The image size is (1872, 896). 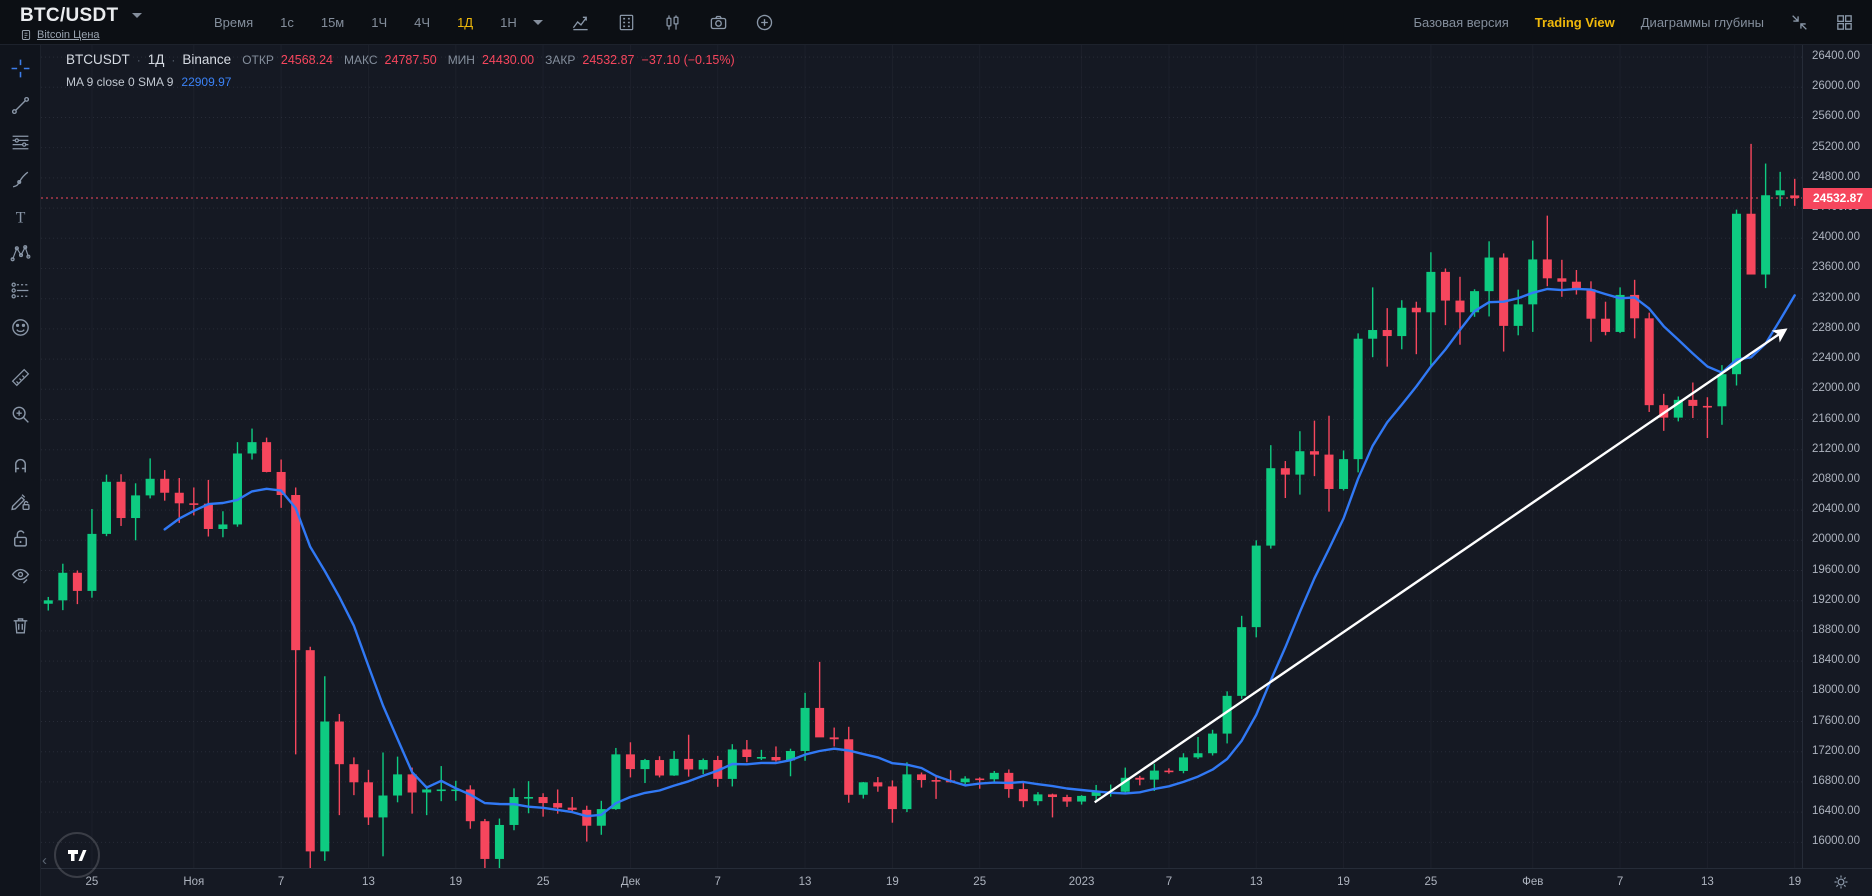 I want to click on close-value: 24532.87, so click(x=608, y=60).